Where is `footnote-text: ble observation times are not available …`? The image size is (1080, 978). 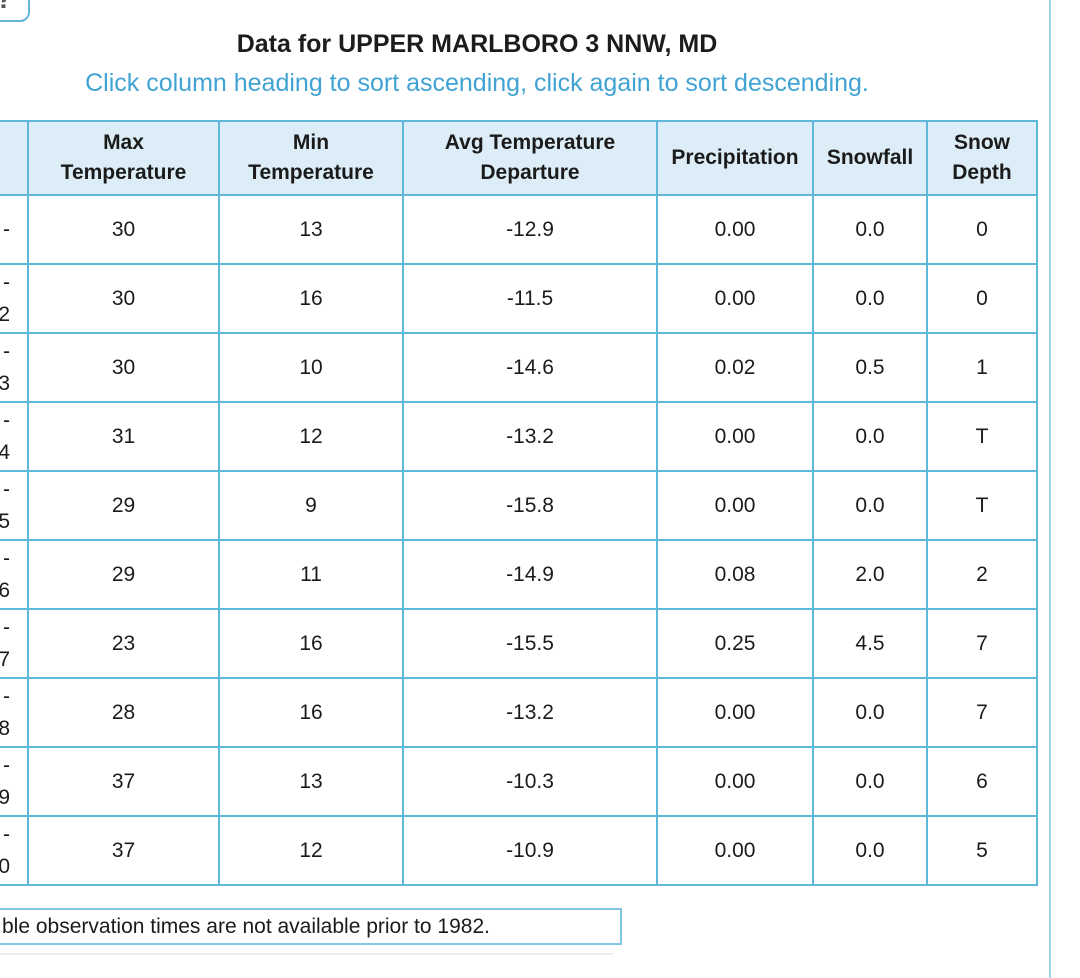 footnote-text: ble observation times are not available … is located at coordinates (246, 926).